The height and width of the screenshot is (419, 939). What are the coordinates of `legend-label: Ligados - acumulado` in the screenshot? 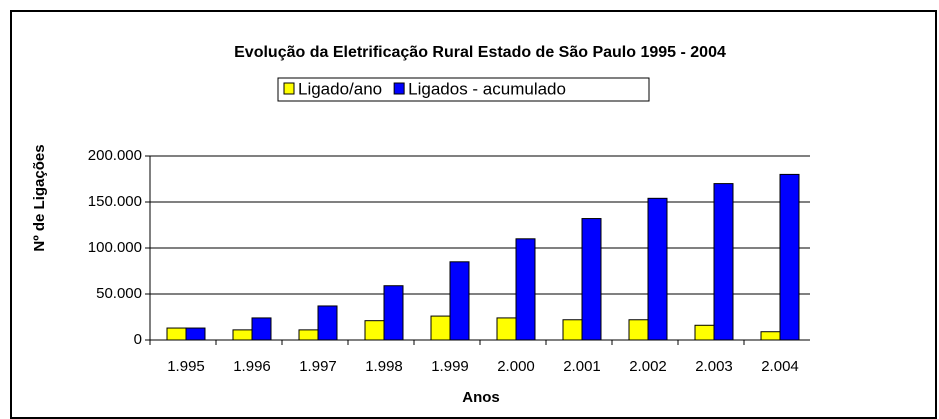 It's located at (487, 88).